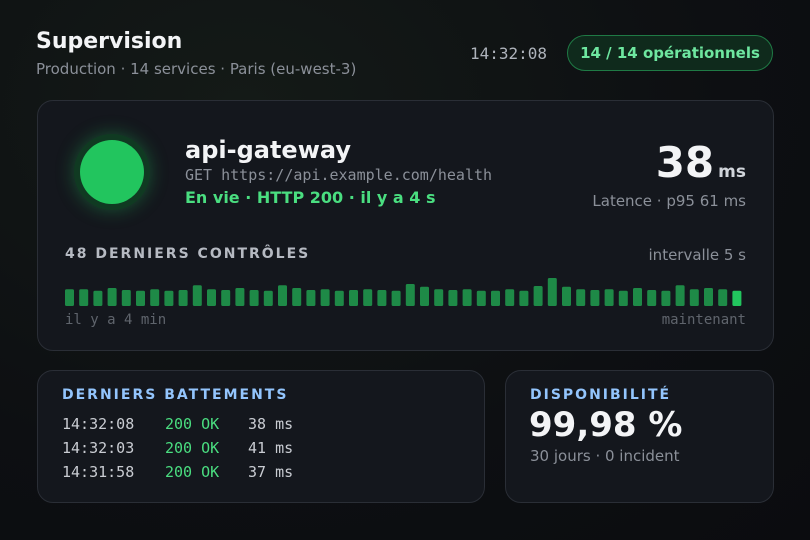 The image size is (810, 540). What do you see at coordinates (732, 172) in the screenshot?
I see `latency-unit: ms` at bounding box center [732, 172].